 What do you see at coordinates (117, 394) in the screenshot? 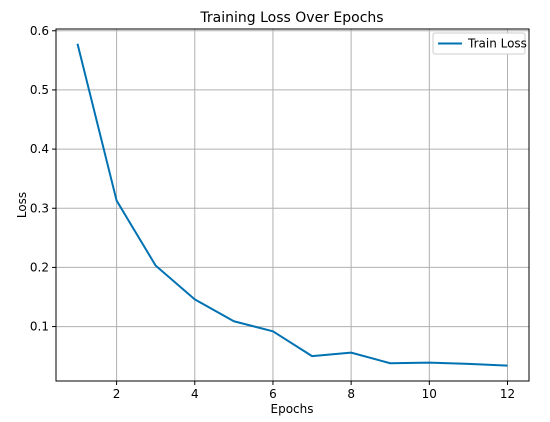
I see `x-tick-label: 2` at bounding box center [117, 394].